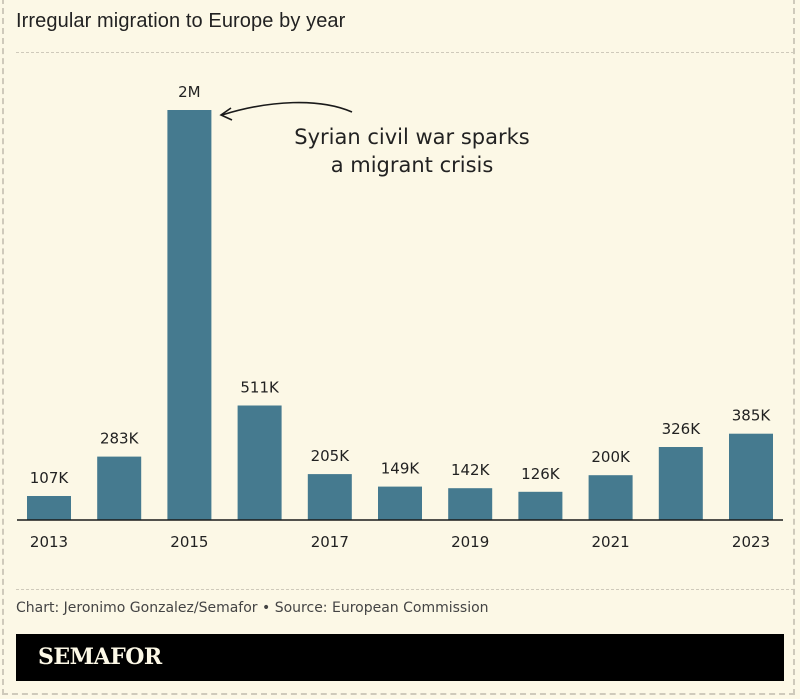 This screenshot has width=800, height=699. What do you see at coordinates (50, 478) in the screenshot?
I see `data-label-2013: 107K` at bounding box center [50, 478].